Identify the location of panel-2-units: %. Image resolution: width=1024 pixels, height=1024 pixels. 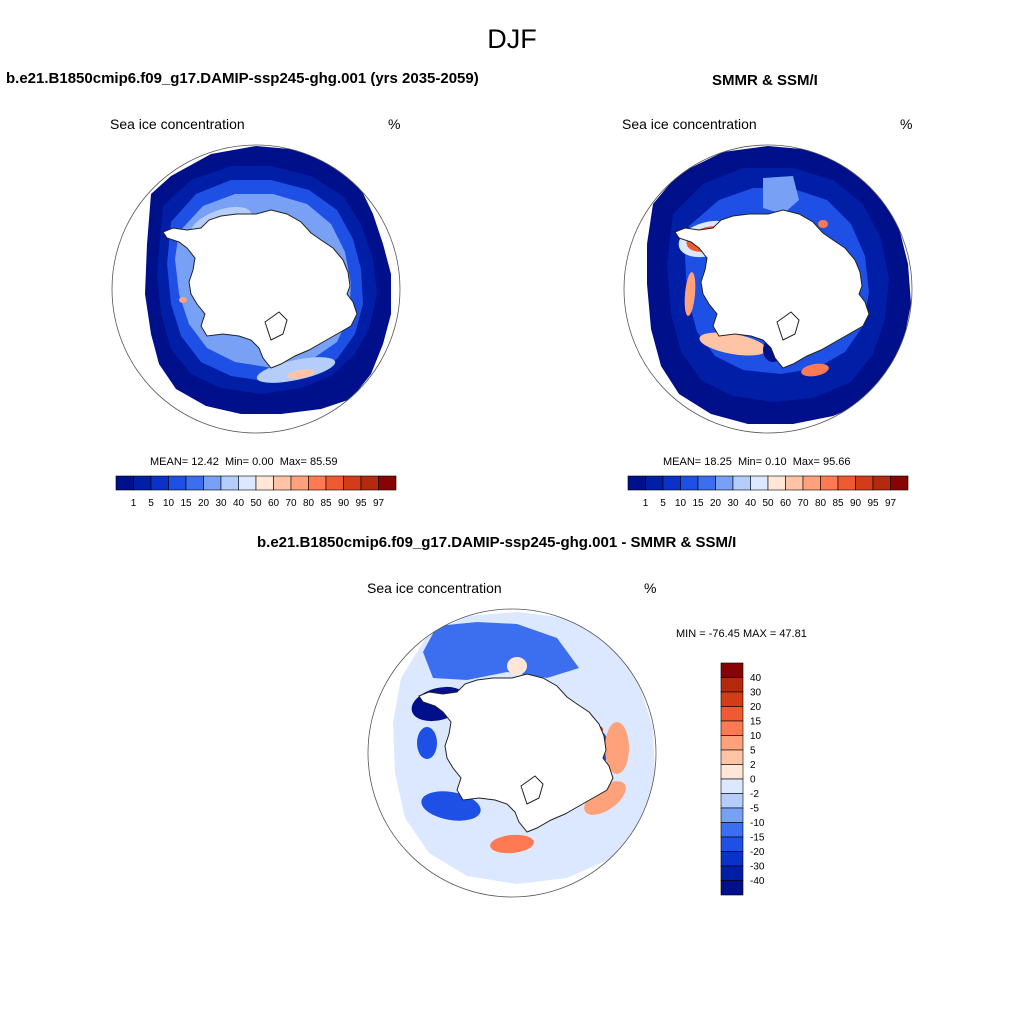
(906, 124).